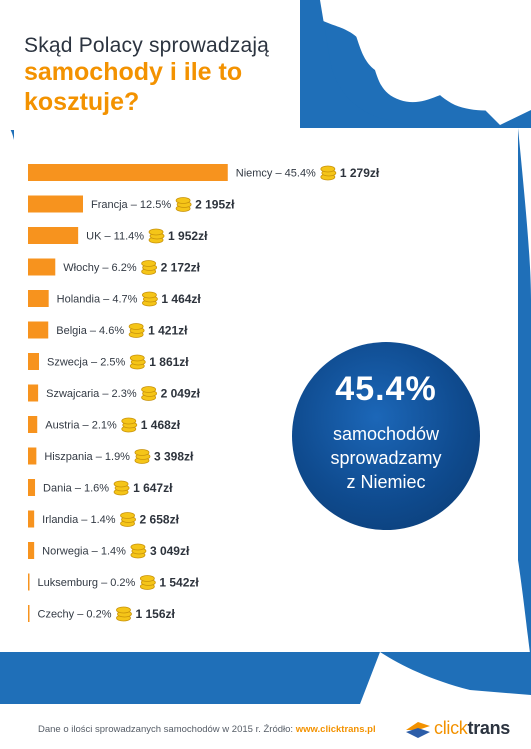 The image size is (531, 749). Describe the element at coordinates (215, 205) in the screenshot. I see `price-label: 2 195zł` at that location.